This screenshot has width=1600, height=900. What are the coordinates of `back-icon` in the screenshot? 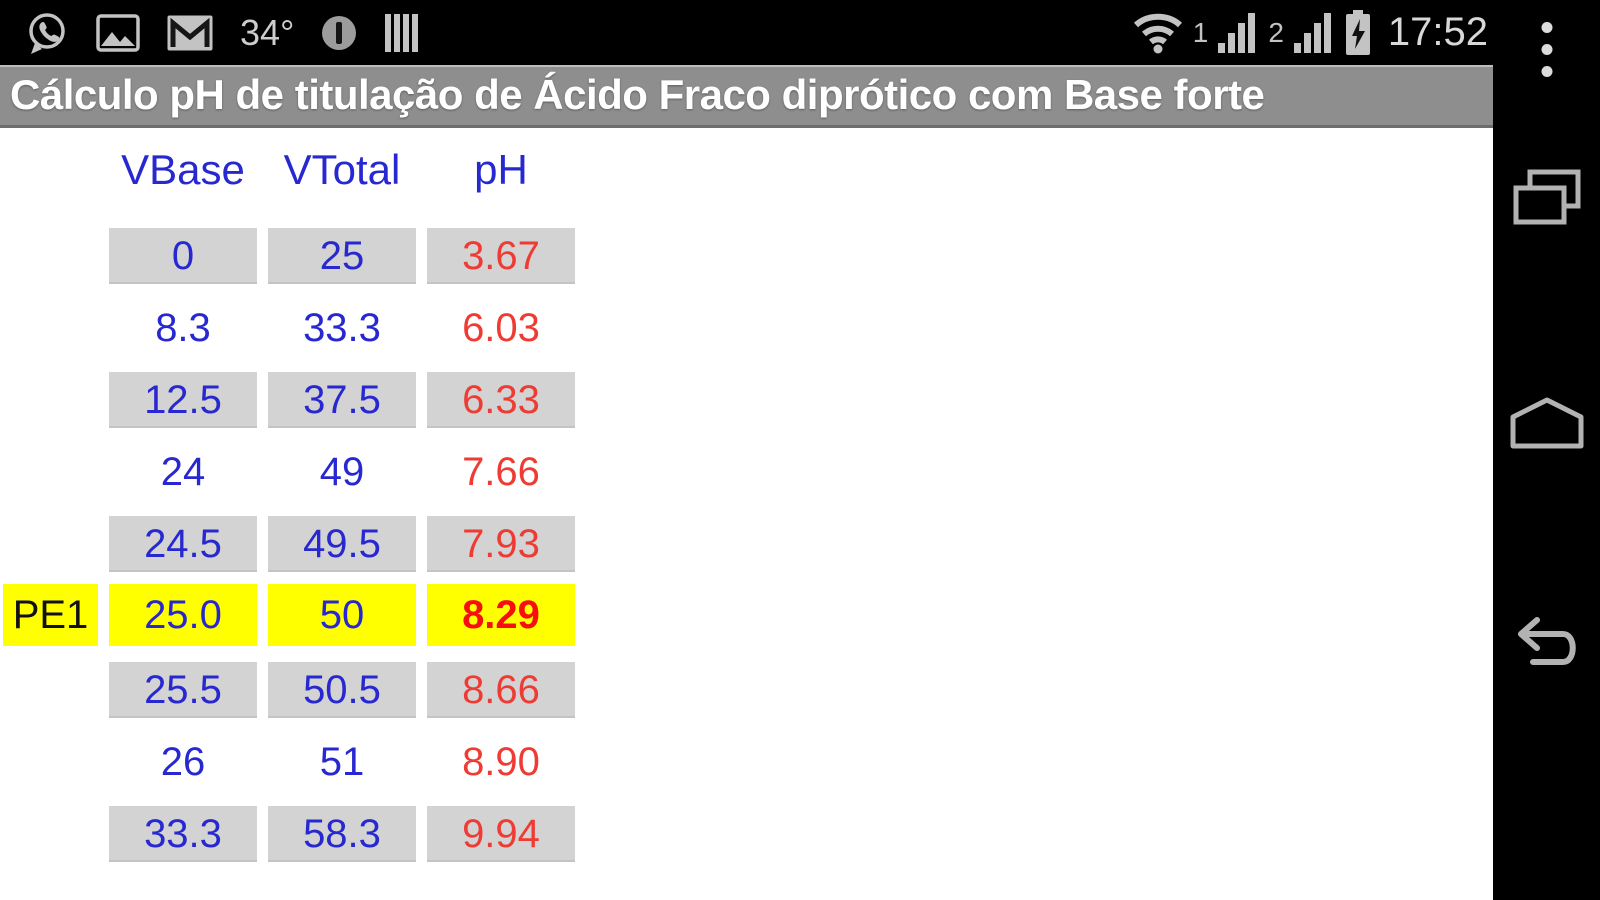 It's located at (1547, 646).